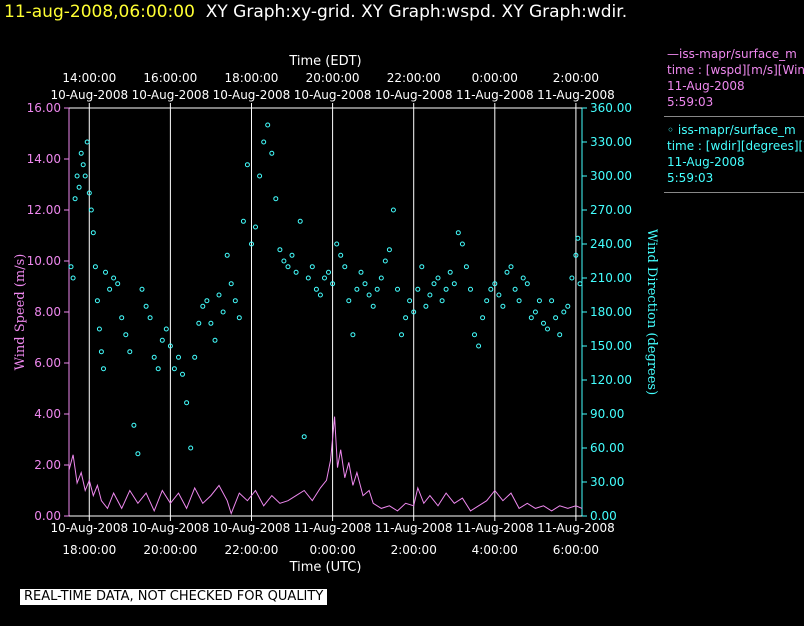 The height and width of the screenshot is (626, 804). I want to click on legend-wdir-line3: 11-Aug-2008, so click(706, 162).